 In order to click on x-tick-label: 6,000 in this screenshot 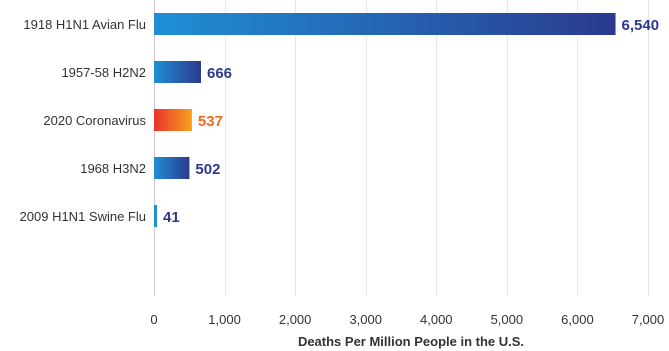, I will do `click(577, 319)`.